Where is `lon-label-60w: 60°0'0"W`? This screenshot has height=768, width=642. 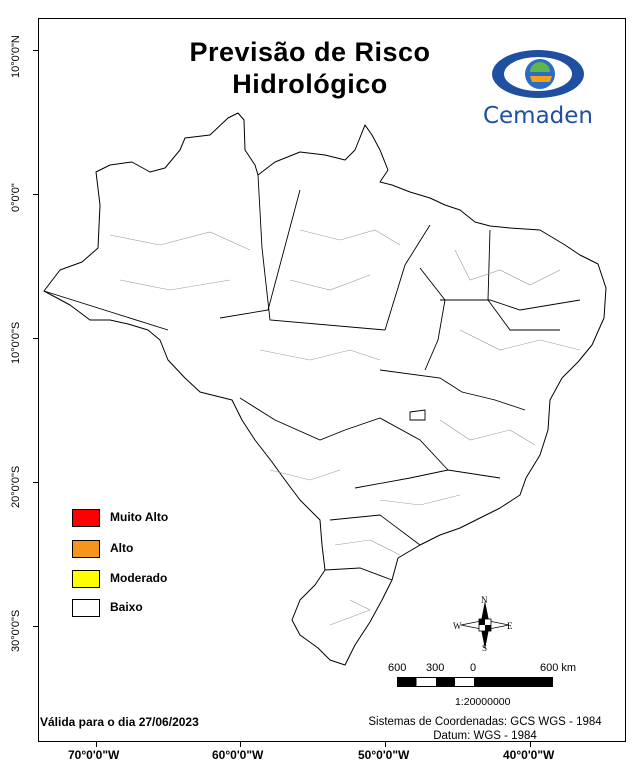 lon-label-60w: 60°0'0"W is located at coordinates (238, 755).